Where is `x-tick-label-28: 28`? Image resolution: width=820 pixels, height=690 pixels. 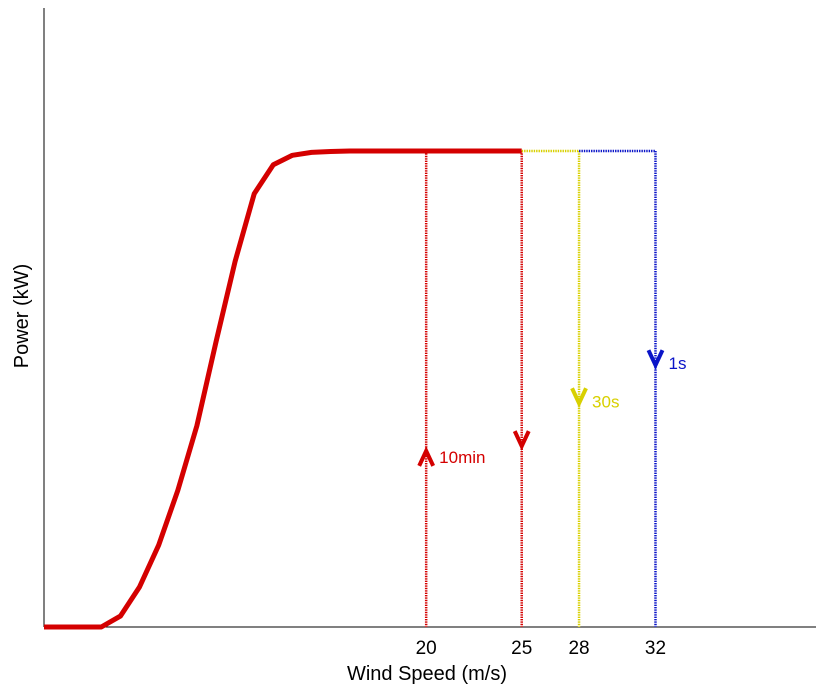 x-tick-label-28: 28 is located at coordinates (578, 648).